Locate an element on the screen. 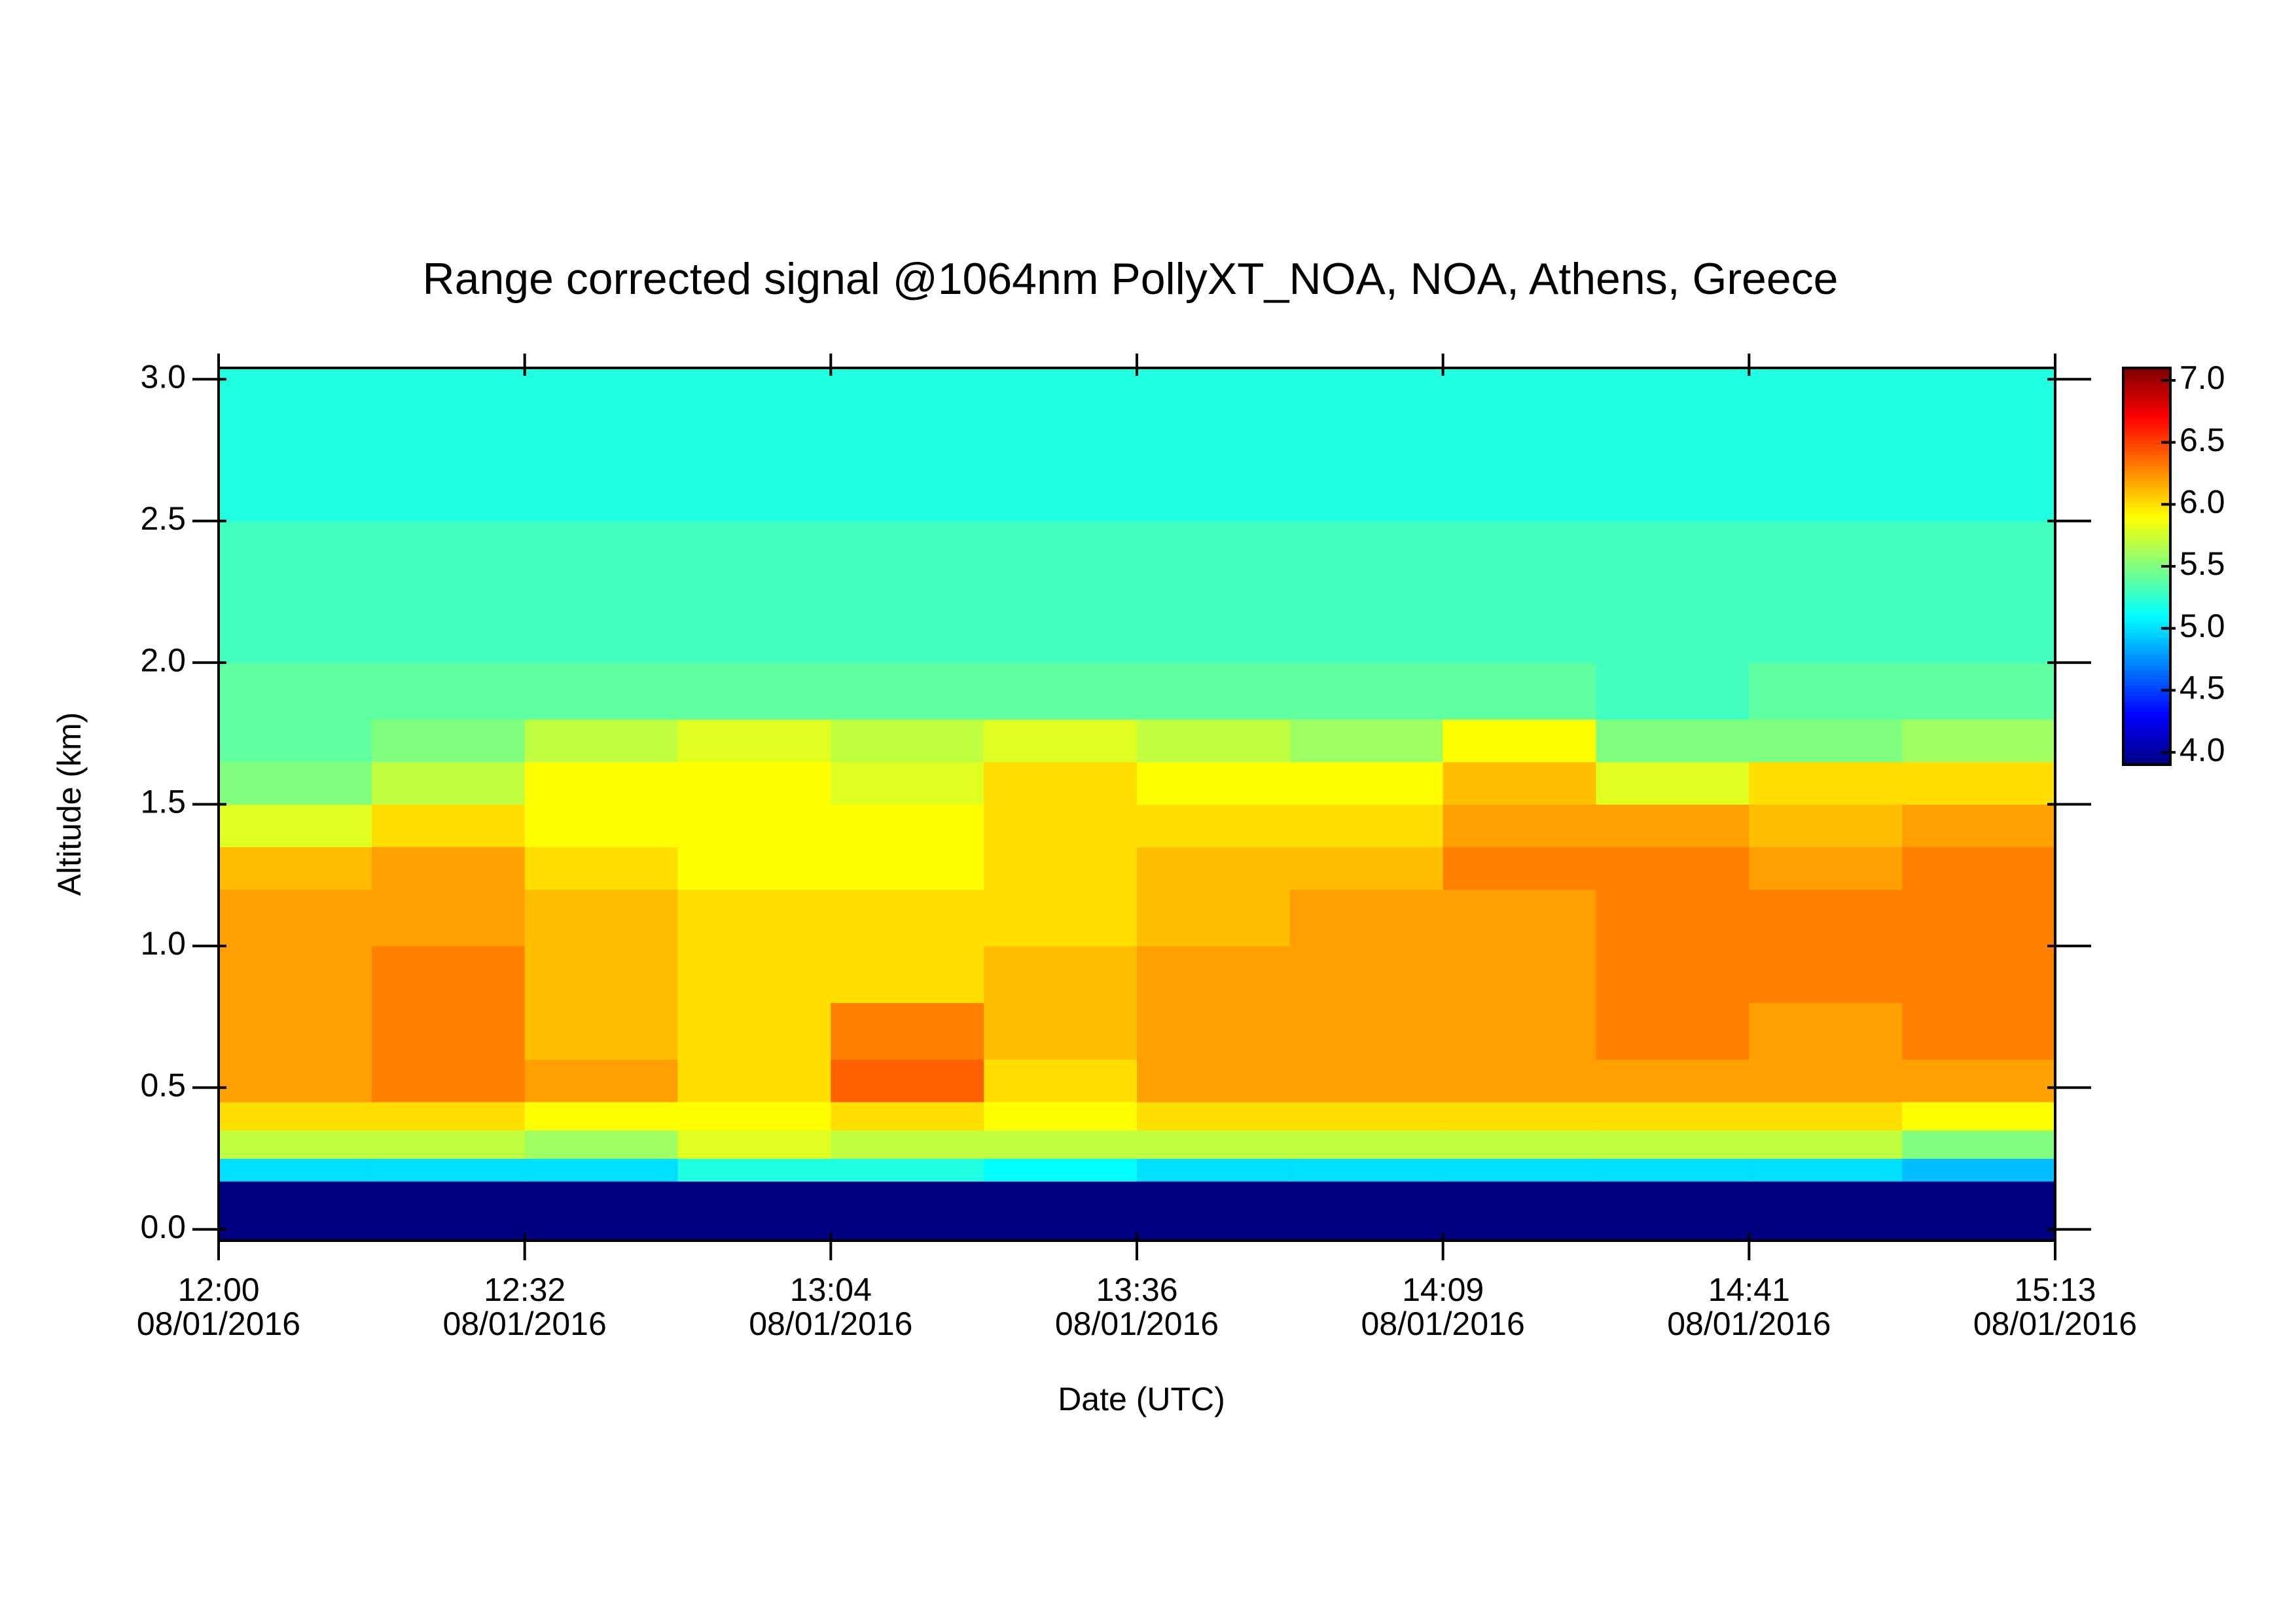 The height and width of the screenshot is (1623, 2296). y-tick-label: 0.0 is located at coordinates (163, 1227).